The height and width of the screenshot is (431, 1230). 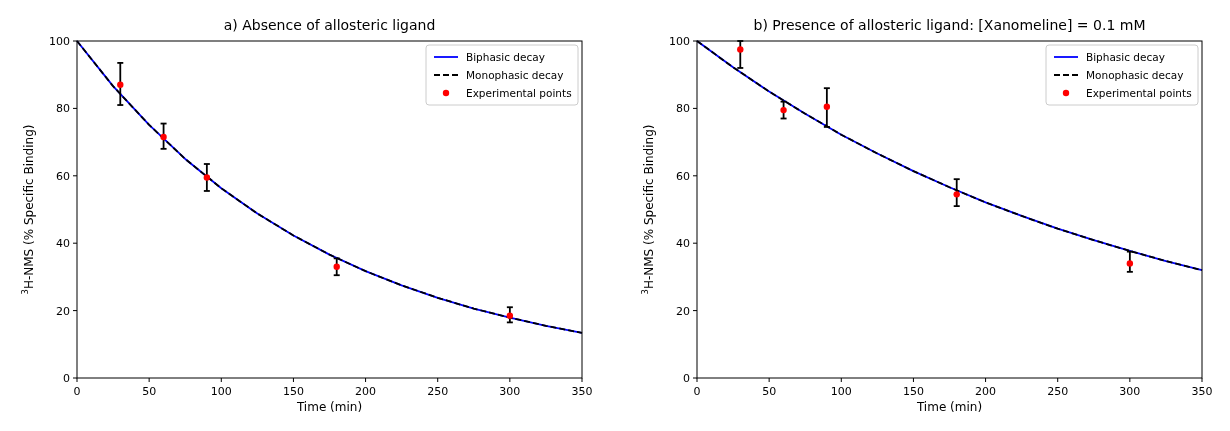 I want to click on chart-title: a) Absence of allosteric ligand, so click(x=329, y=25).